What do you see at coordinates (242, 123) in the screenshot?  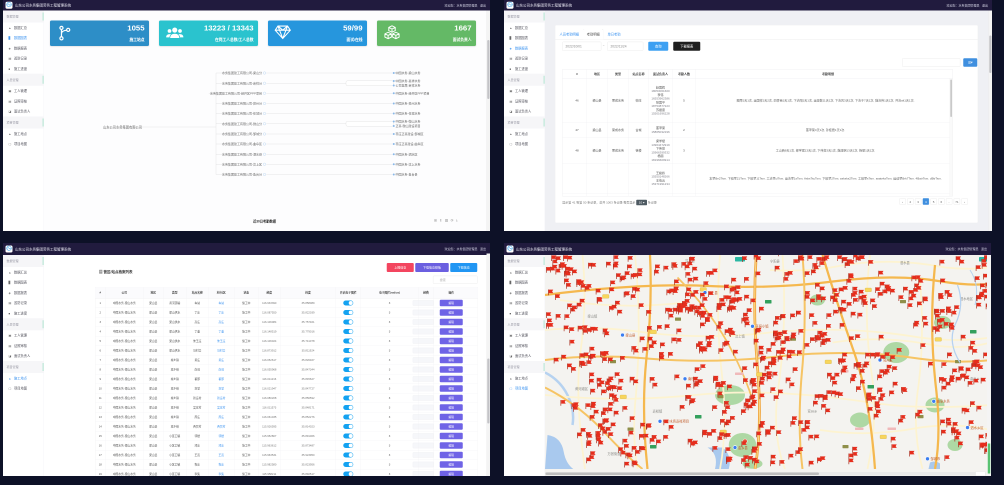 I see `svg-text: 水务集团建工有限公司-微山分` at bounding box center [242, 123].